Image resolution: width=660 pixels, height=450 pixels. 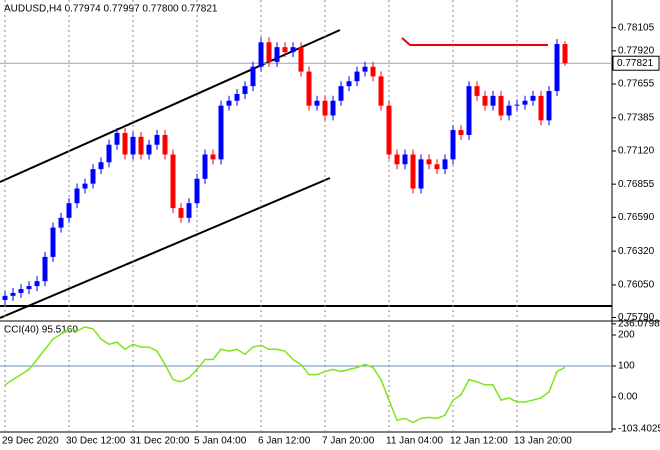 What do you see at coordinates (636, 317) in the screenshot?
I see `y-tick-label: 0.75790` at bounding box center [636, 317].